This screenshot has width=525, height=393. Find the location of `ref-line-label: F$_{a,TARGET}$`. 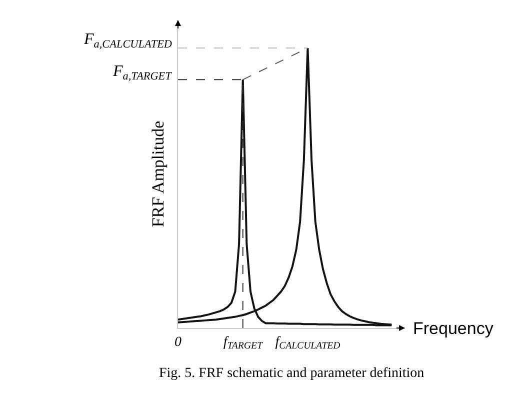

ref-line-label: F$_{a,TARGET}$ is located at coordinates (142, 72).